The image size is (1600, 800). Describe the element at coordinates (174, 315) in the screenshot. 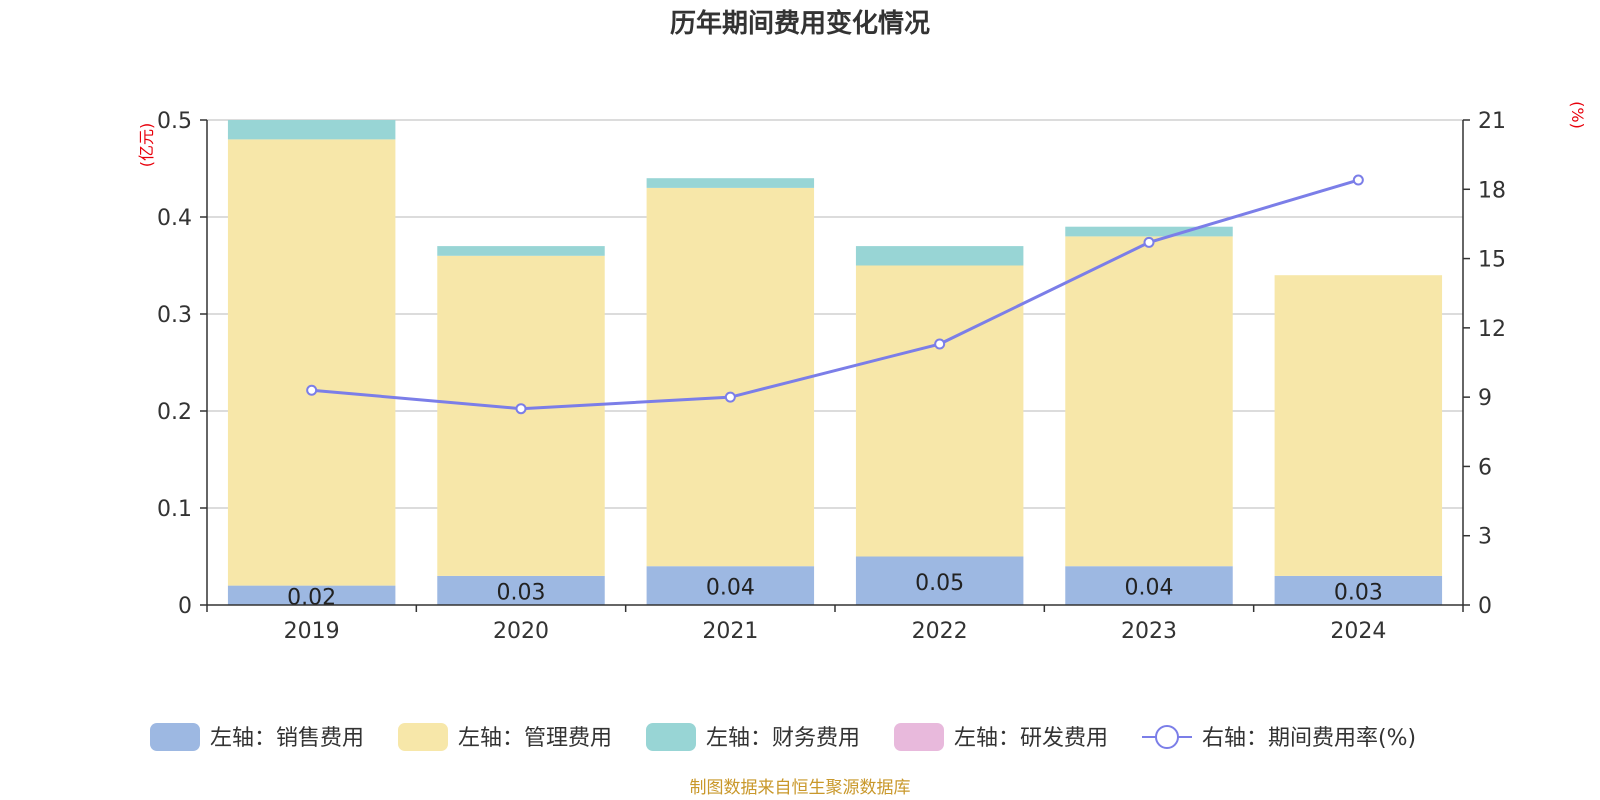

I see `left-axis-tick-label: 0.3` at that location.